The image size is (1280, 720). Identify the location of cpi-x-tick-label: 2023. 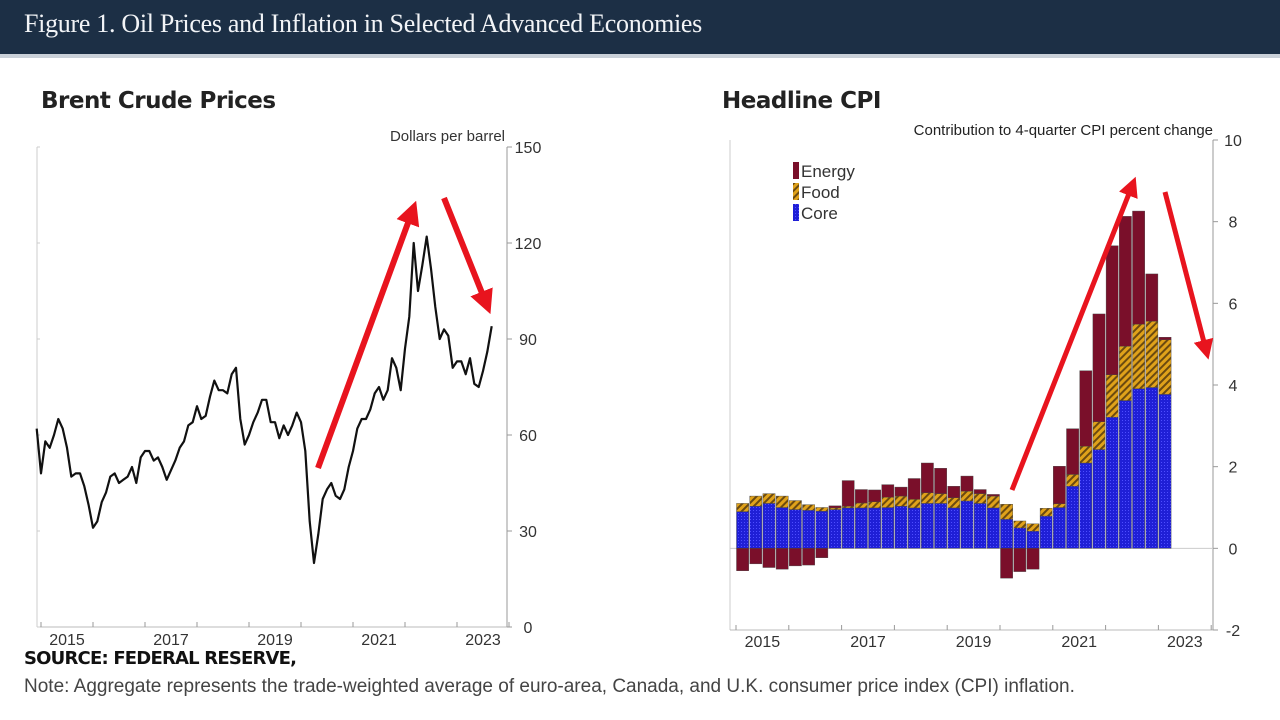
(1185, 642).